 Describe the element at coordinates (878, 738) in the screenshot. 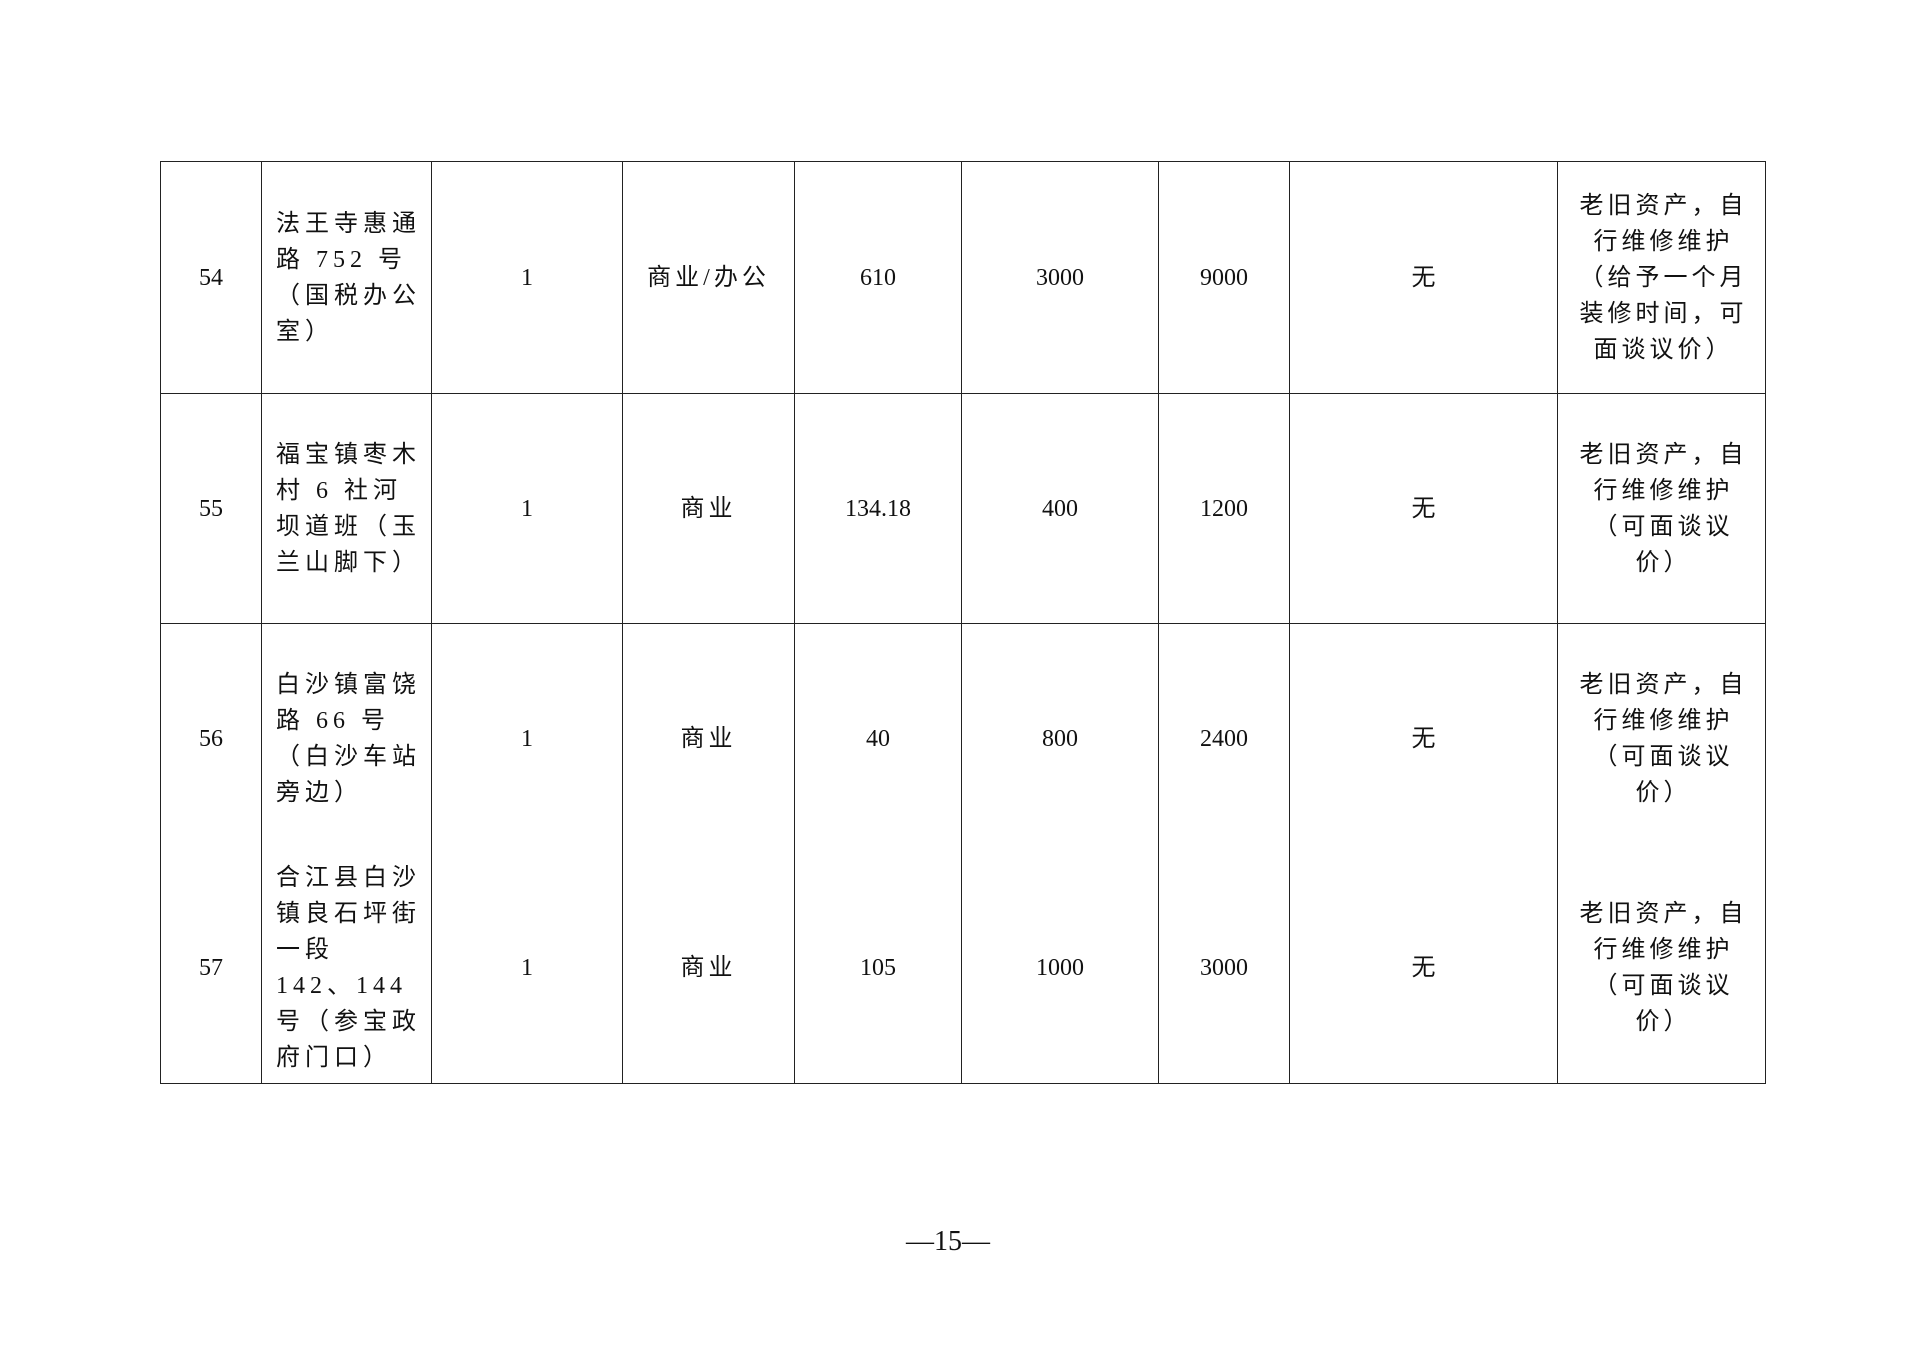

I see `area: 40` at that location.